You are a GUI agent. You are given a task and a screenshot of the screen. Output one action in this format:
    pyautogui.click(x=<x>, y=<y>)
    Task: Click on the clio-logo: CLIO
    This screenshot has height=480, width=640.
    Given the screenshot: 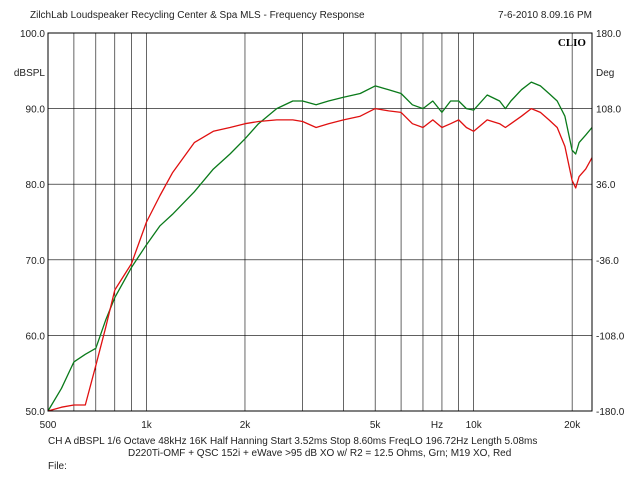 What is the action you would take?
    pyautogui.click(x=572, y=43)
    